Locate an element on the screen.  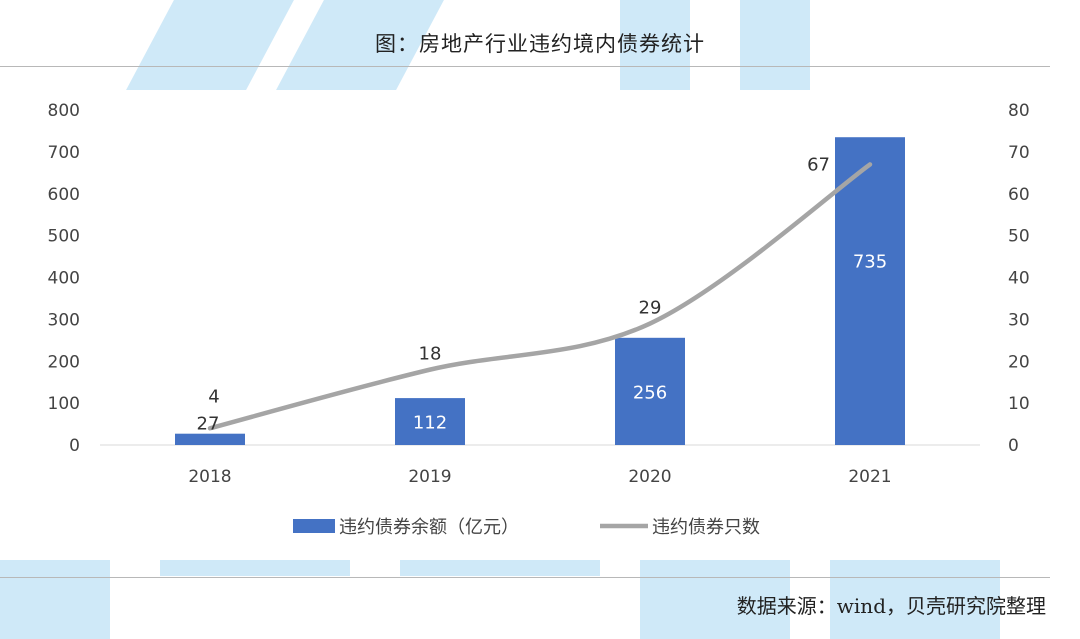
bar-data-label: 735 is located at coordinates (870, 261).